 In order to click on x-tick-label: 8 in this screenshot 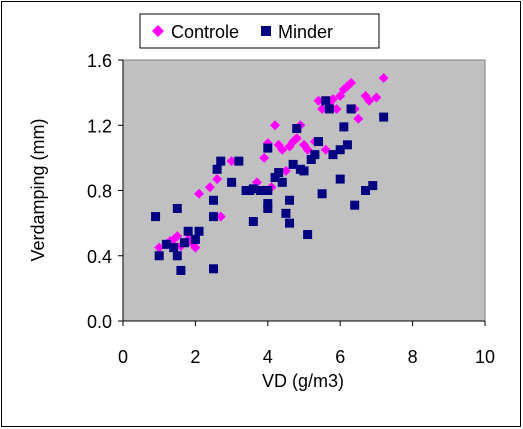, I will do `click(413, 357)`.